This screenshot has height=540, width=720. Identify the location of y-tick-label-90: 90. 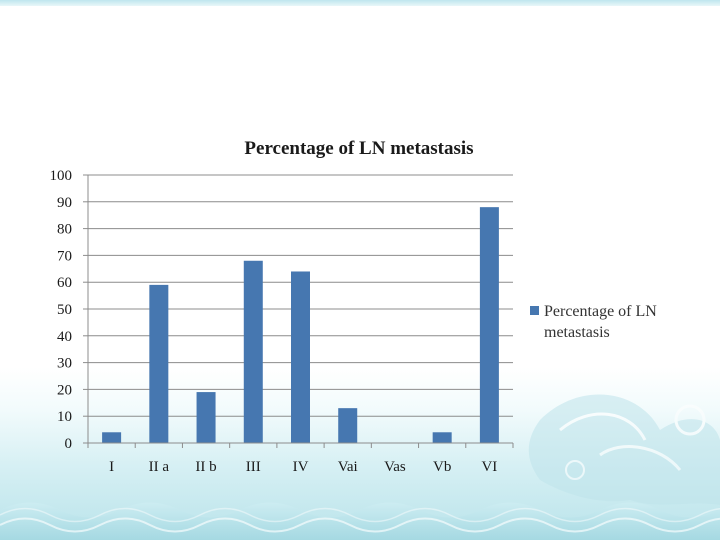
(64, 203).